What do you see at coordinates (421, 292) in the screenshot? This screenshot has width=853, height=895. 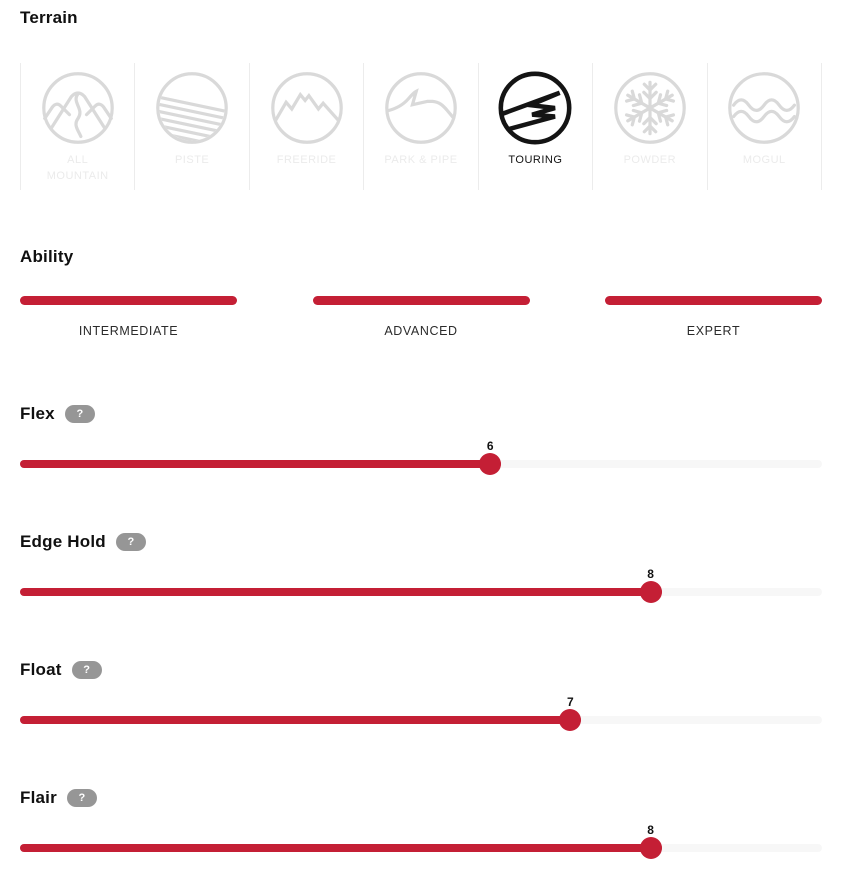 I see `ability-section: Ability INTERMEDIATE ADVANCED EXPERT` at bounding box center [421, 292].